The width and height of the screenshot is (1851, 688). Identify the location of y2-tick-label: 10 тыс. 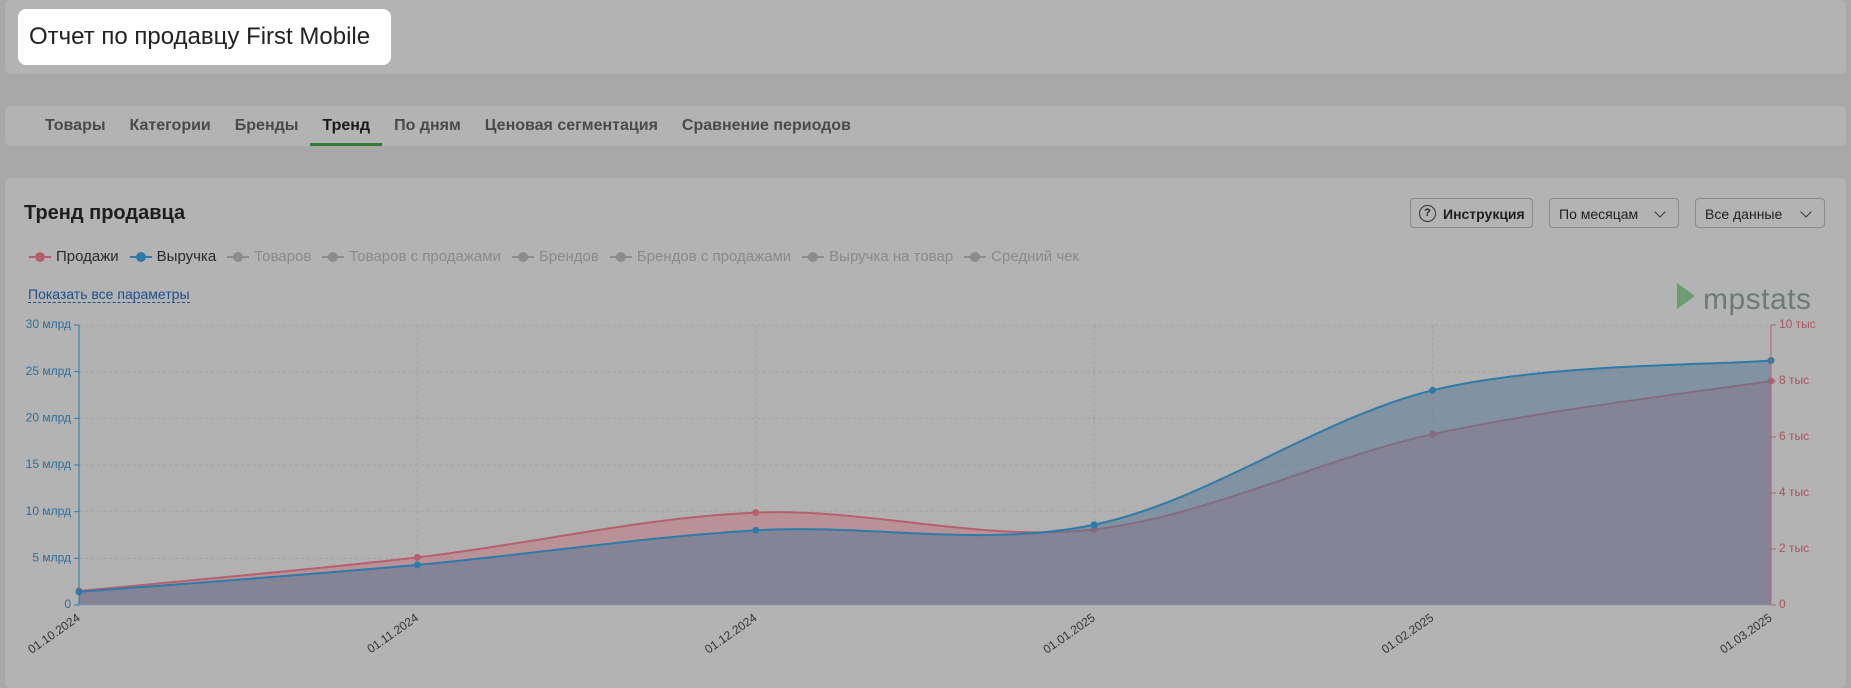
(1797, 324).